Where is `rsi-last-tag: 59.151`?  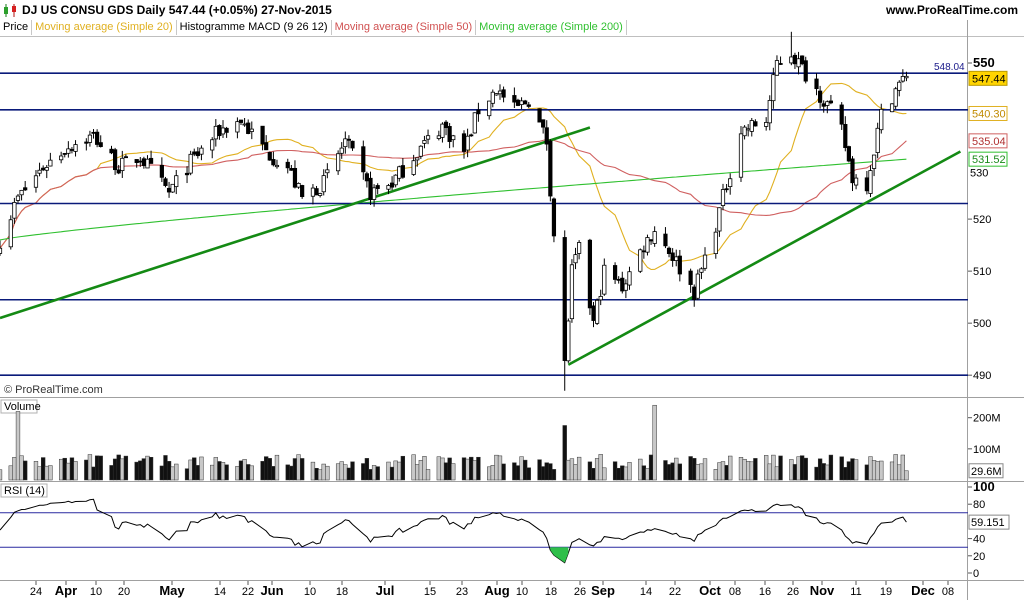 rsi-last-tag: 59.151 is located at coordinates (988, 523).